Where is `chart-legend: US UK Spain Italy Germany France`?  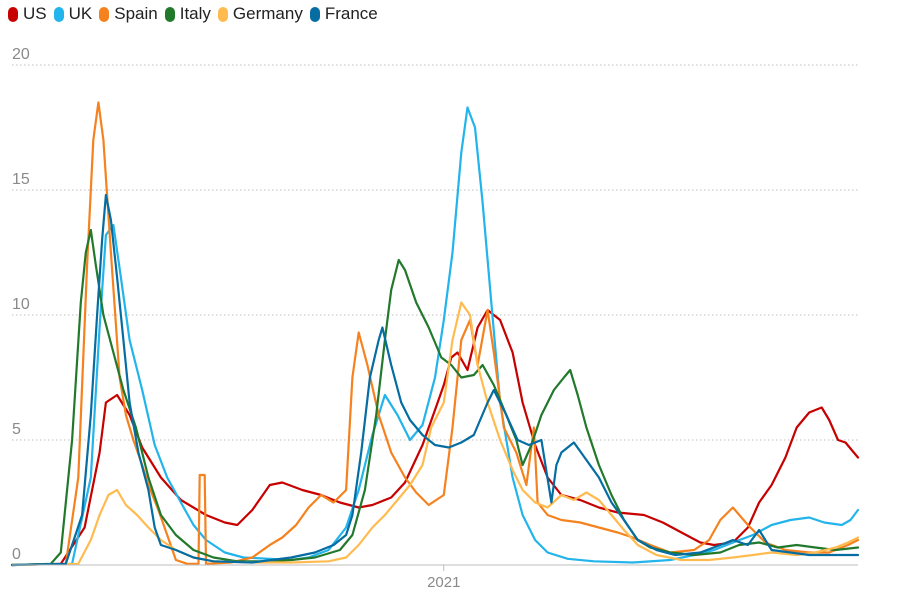
chart-legend: US UK Spain Italy Germany France is located at coordinates (196, 14).